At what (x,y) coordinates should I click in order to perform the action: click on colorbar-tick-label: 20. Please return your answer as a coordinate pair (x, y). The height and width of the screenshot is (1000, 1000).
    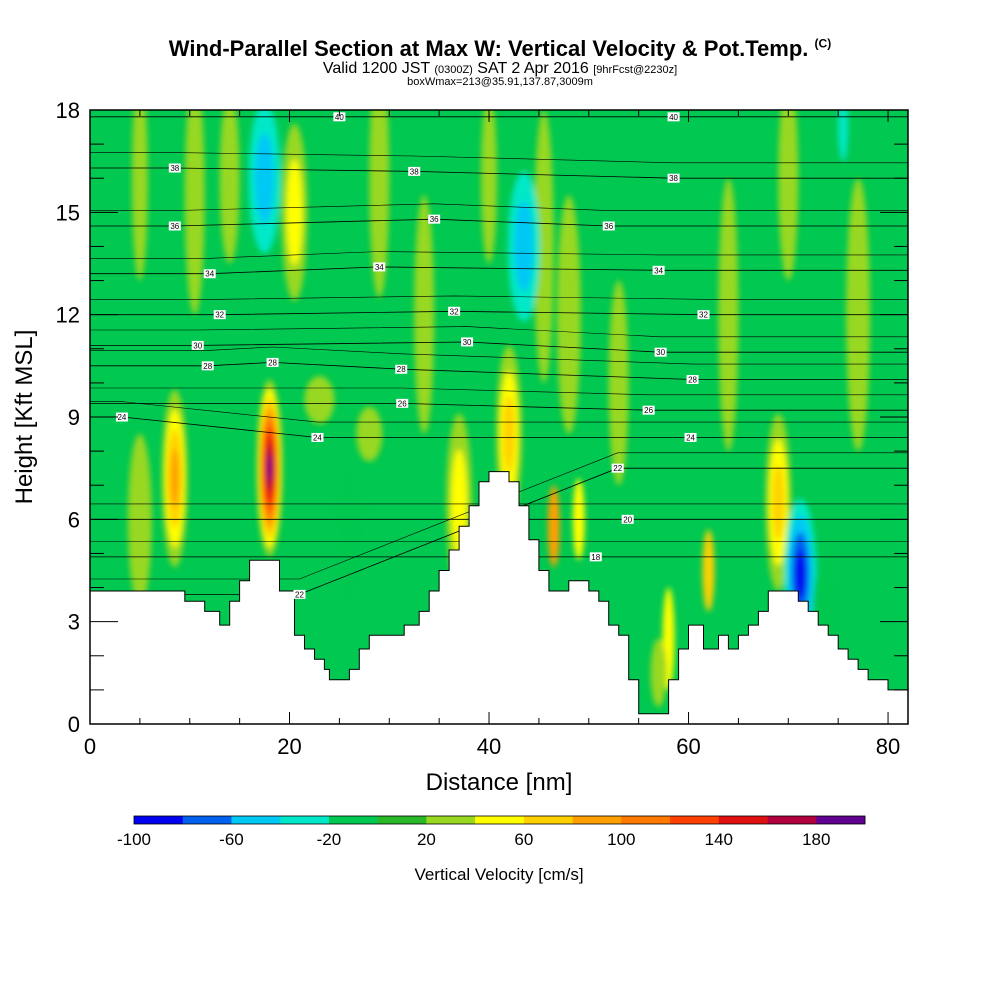
    Looking at the image, I should click on (426, 839).